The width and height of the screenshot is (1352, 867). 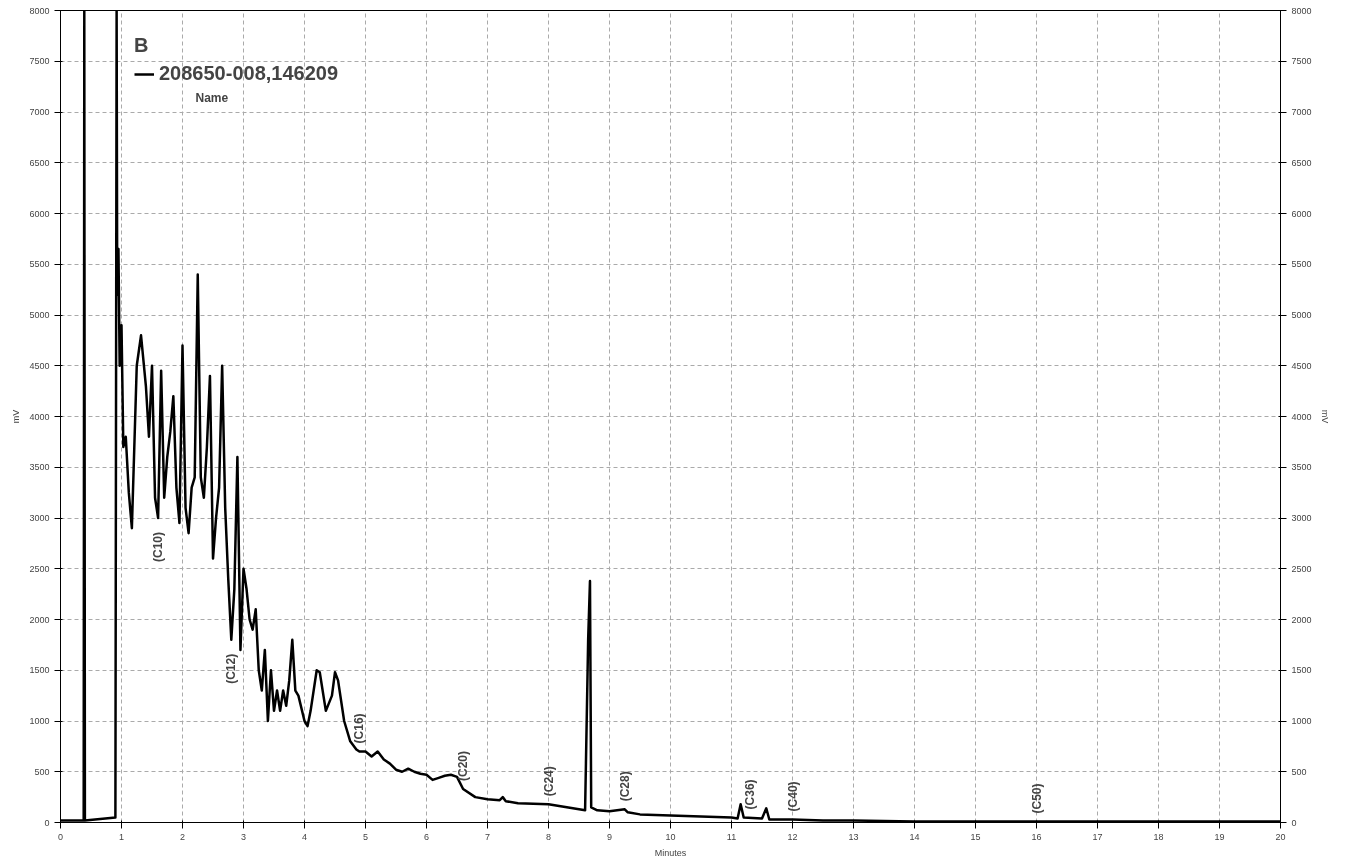 What do you see at coordinates (975, 836) in the screenshot?
I see `x-tick-label: 15` at bounding box center [975, 836].